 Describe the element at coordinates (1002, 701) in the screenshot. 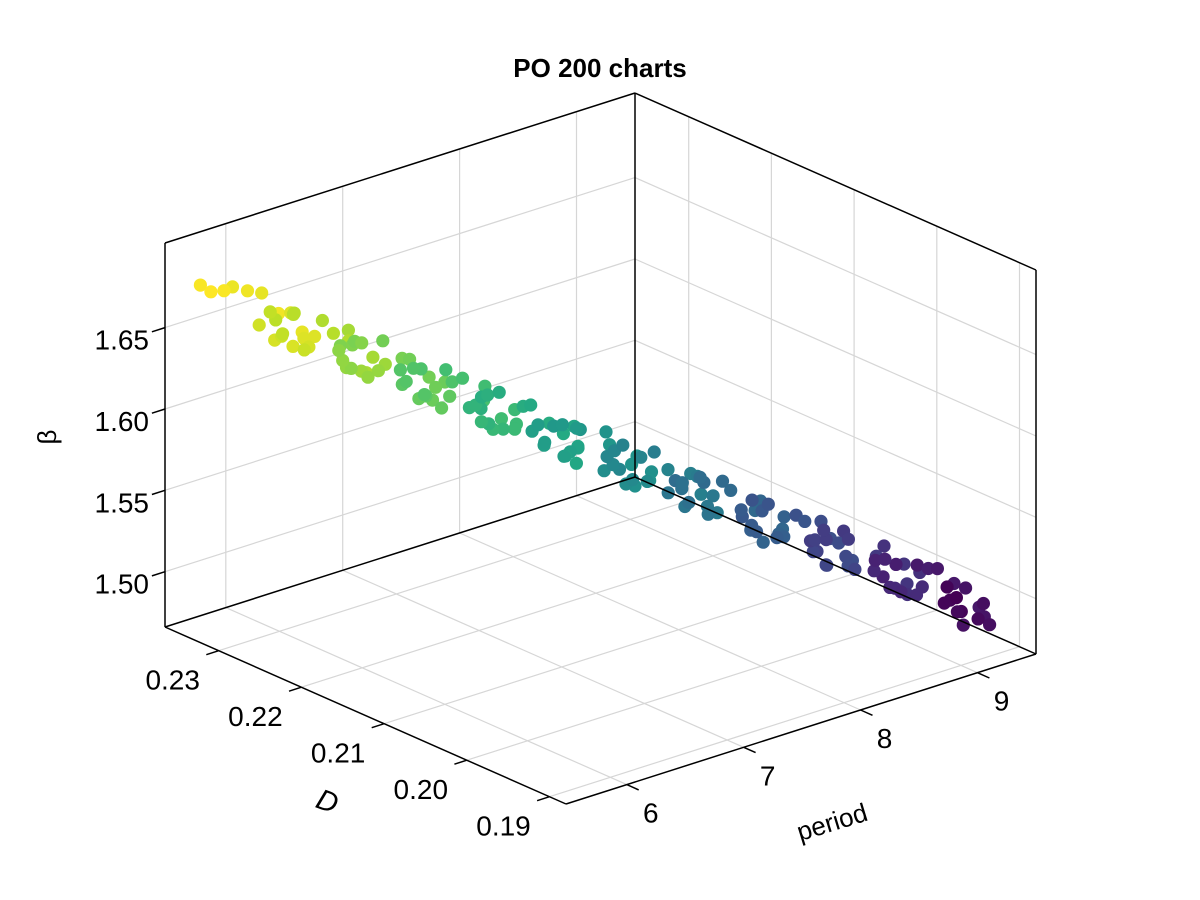

I see `svg-text: 9` at that location.